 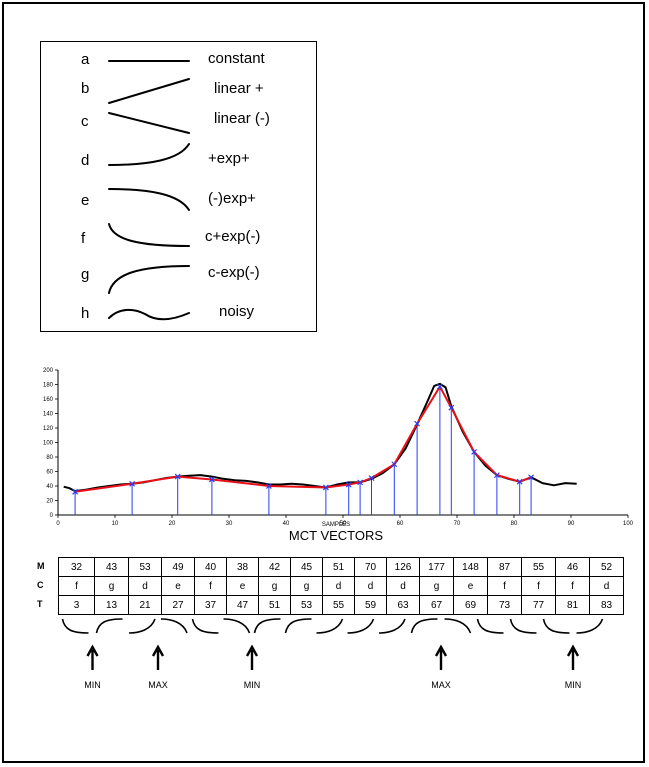 What do you see at coordinates (85, 313) in the screenshot?
I see `legend-letter-h: h` at bounding box center [85, 313].